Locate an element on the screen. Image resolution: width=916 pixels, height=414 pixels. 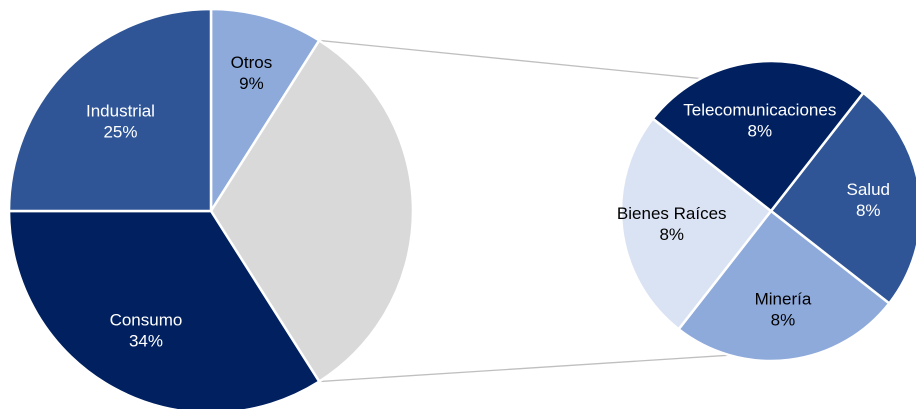
secondary-slice-telecomunicaciones is located at coordinates (758, 136).